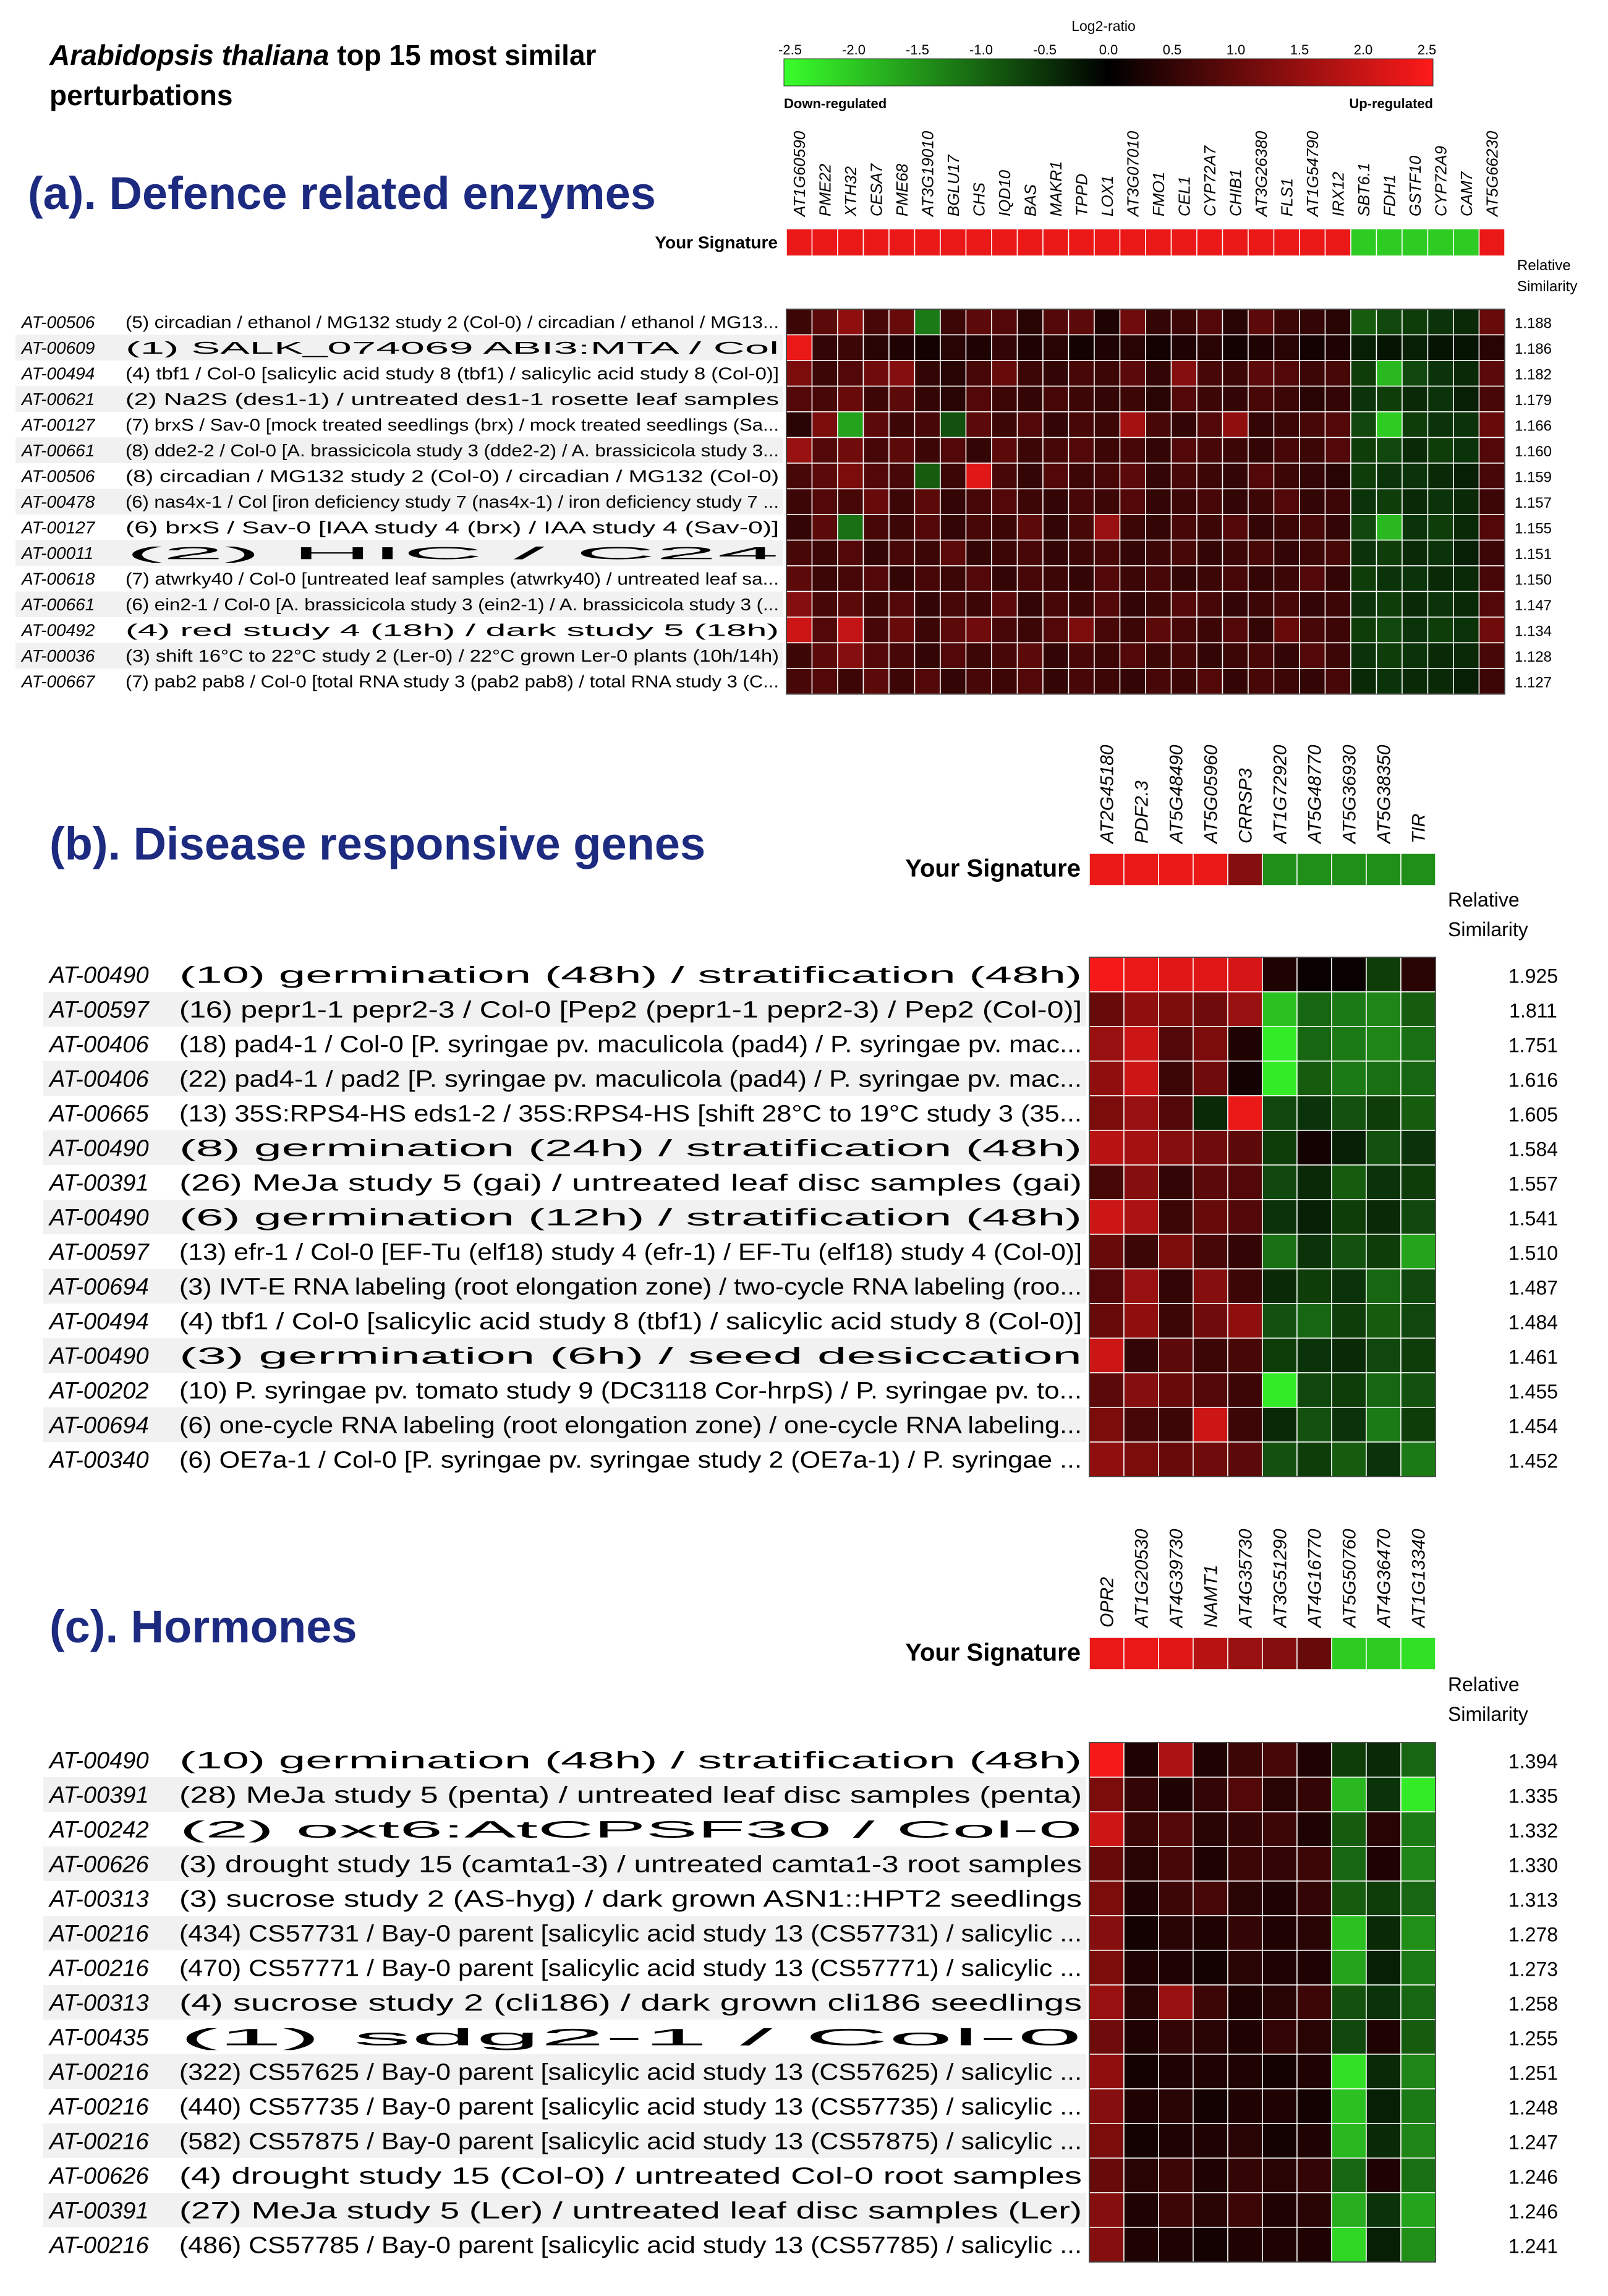  What do you see at coordinates (1533, 1357) in the screenshot?
I see `similarity-value: 1.461` at bounding box center [1533, 1357].